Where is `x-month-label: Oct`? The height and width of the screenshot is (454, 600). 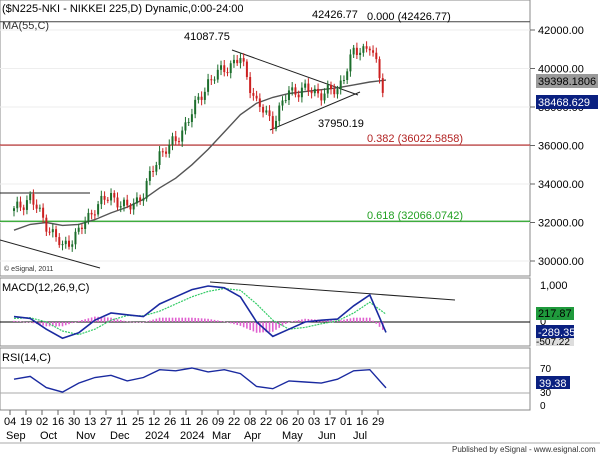 x-month-label: Oct is located at coordinates (48, 436).